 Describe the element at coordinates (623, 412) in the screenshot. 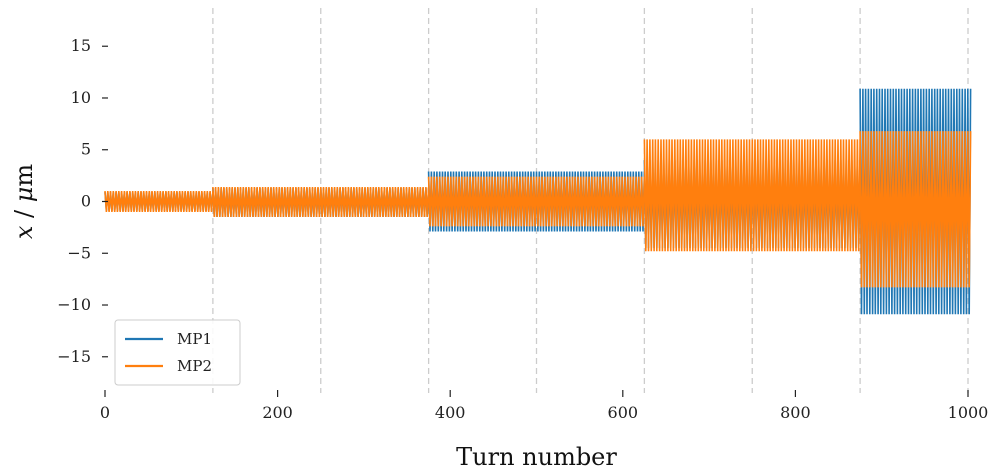

I see `x-tick-label: 600` at that location.